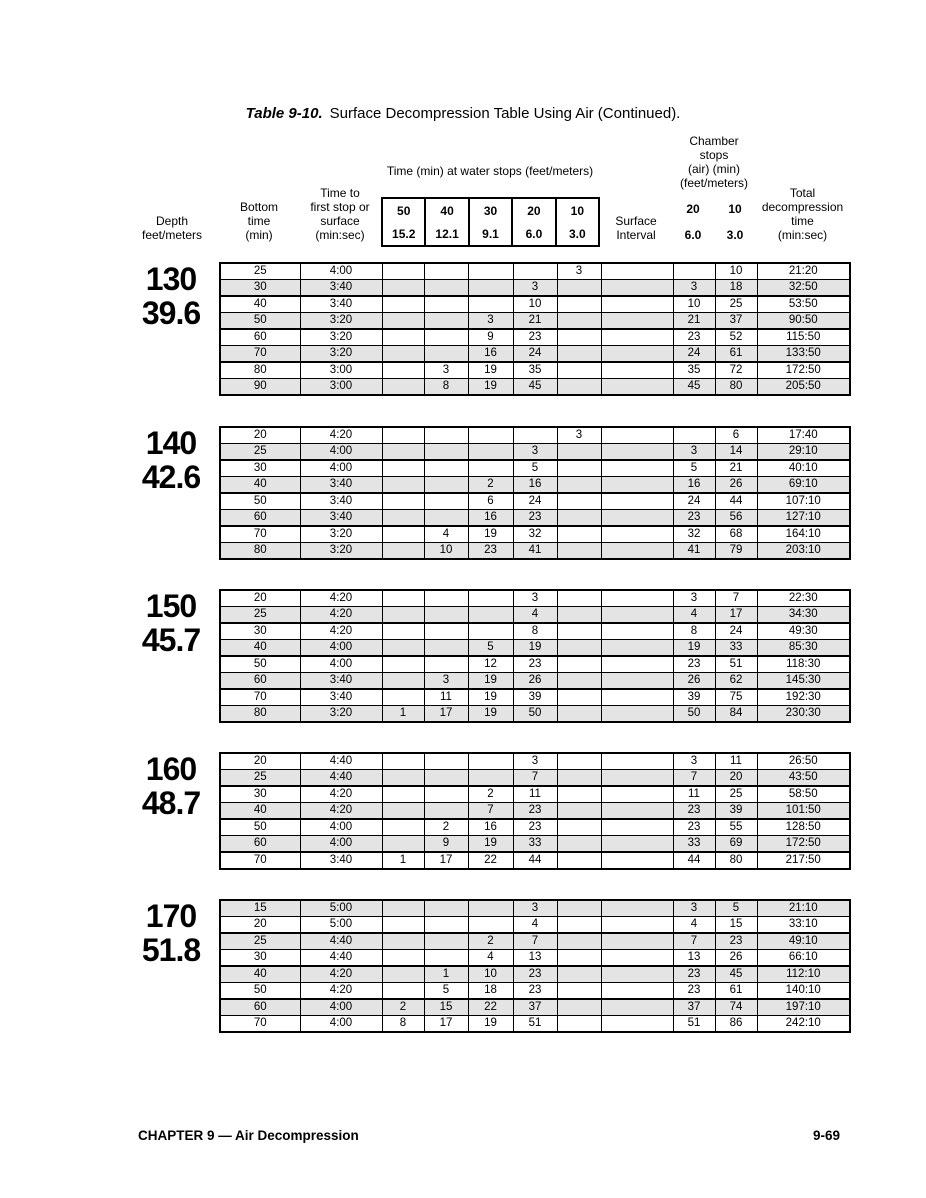 Image resolution: width=926 pixels, height=1198 pixels. I want to click on cell-bottom_time: 20, so click(260, 435).